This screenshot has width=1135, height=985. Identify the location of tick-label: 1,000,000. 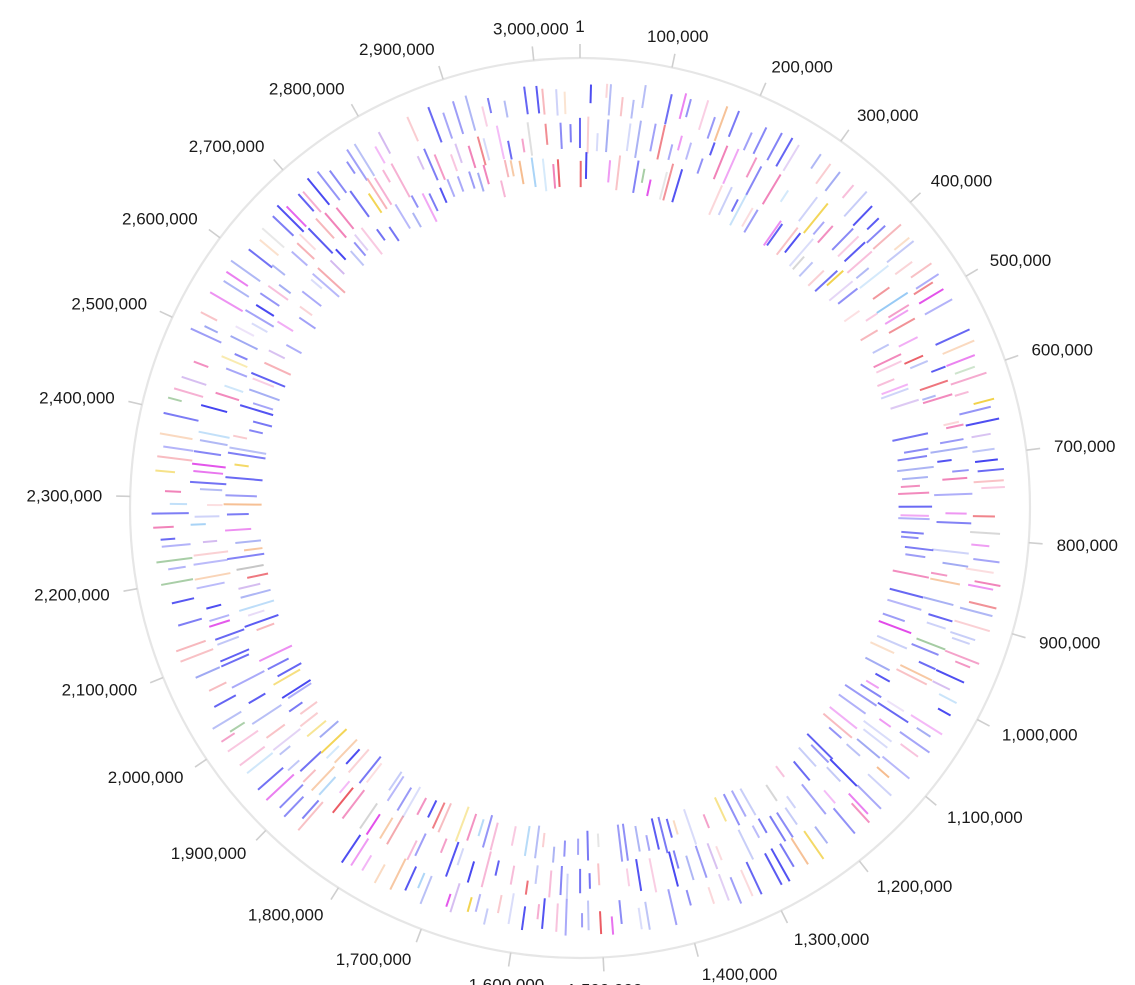
(1040, 735).